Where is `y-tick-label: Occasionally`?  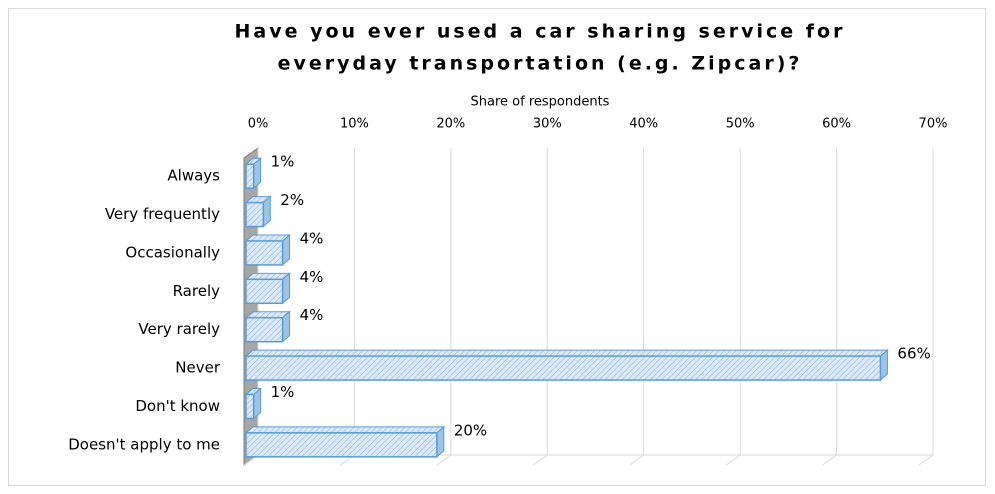 y-tick-label: Occasionally is located at coordinates (172, 252).